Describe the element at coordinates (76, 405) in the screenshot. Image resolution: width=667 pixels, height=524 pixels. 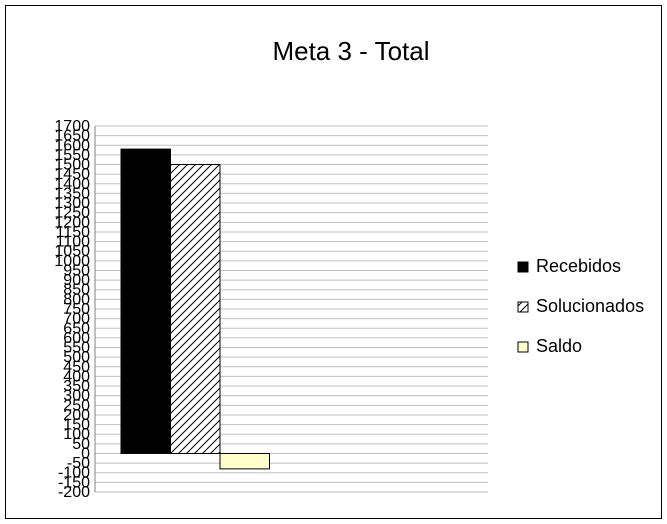
I see `y-tick-label: 250` at that location.